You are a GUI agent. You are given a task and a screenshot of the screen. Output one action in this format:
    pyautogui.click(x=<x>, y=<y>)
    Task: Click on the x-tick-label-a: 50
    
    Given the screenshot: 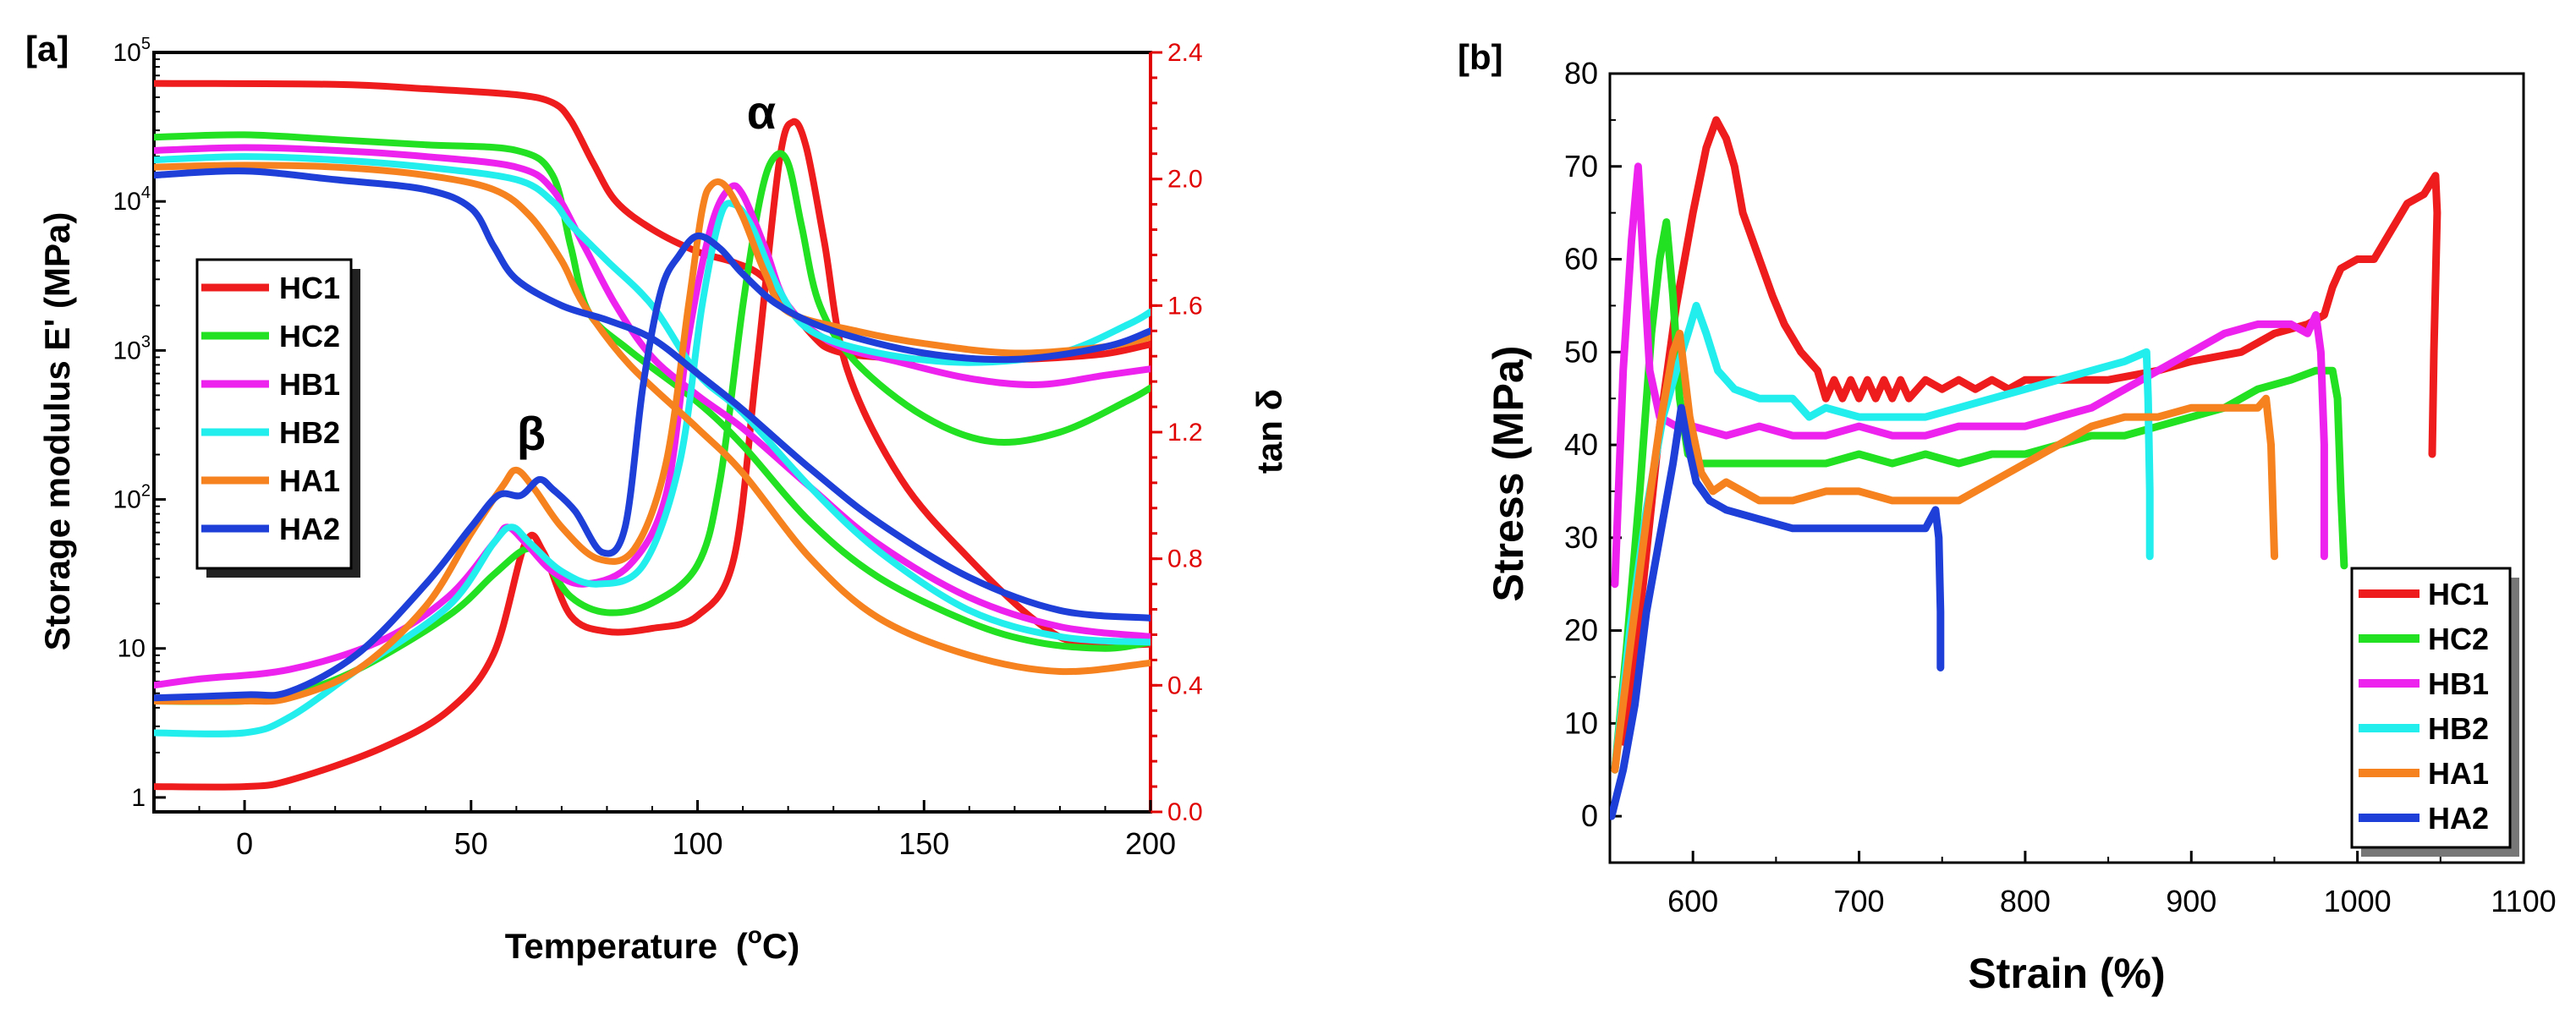 What is the action you would take?
    pyautogui.click(x=471, y=843)
    